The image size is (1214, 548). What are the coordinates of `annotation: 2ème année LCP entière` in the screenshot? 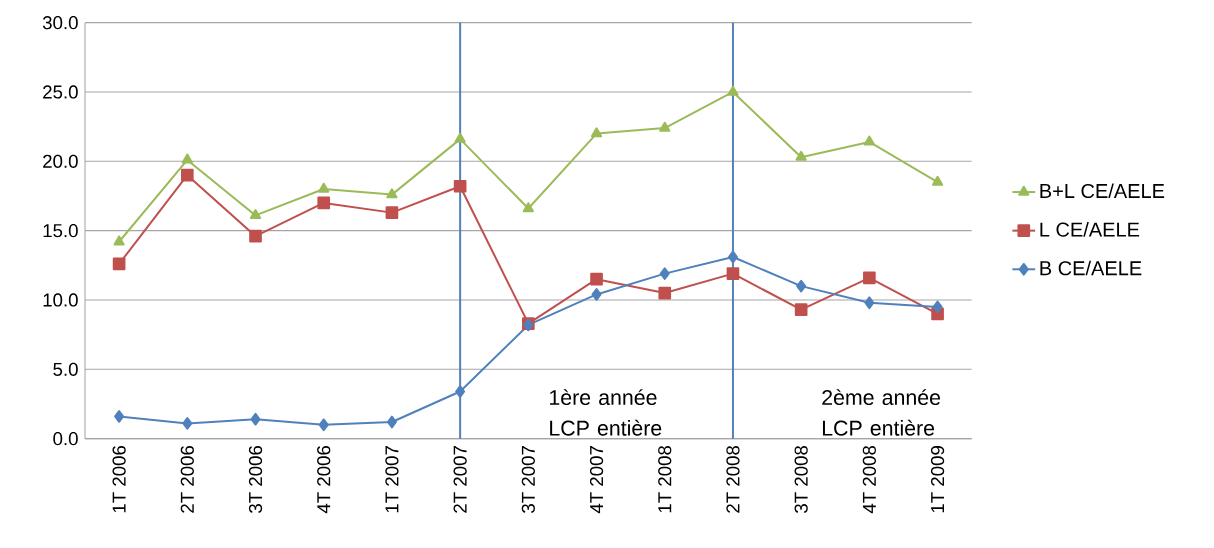 It's located at (881, 412).